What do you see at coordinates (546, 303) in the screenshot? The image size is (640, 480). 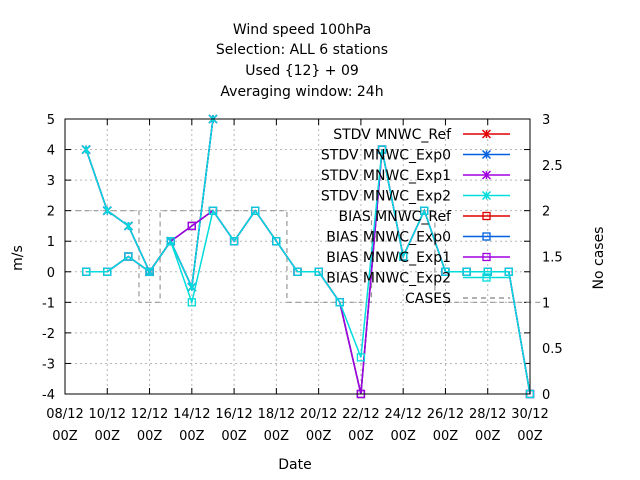 I see `y2-tick-label: 1` at bounding box center [546, 303].